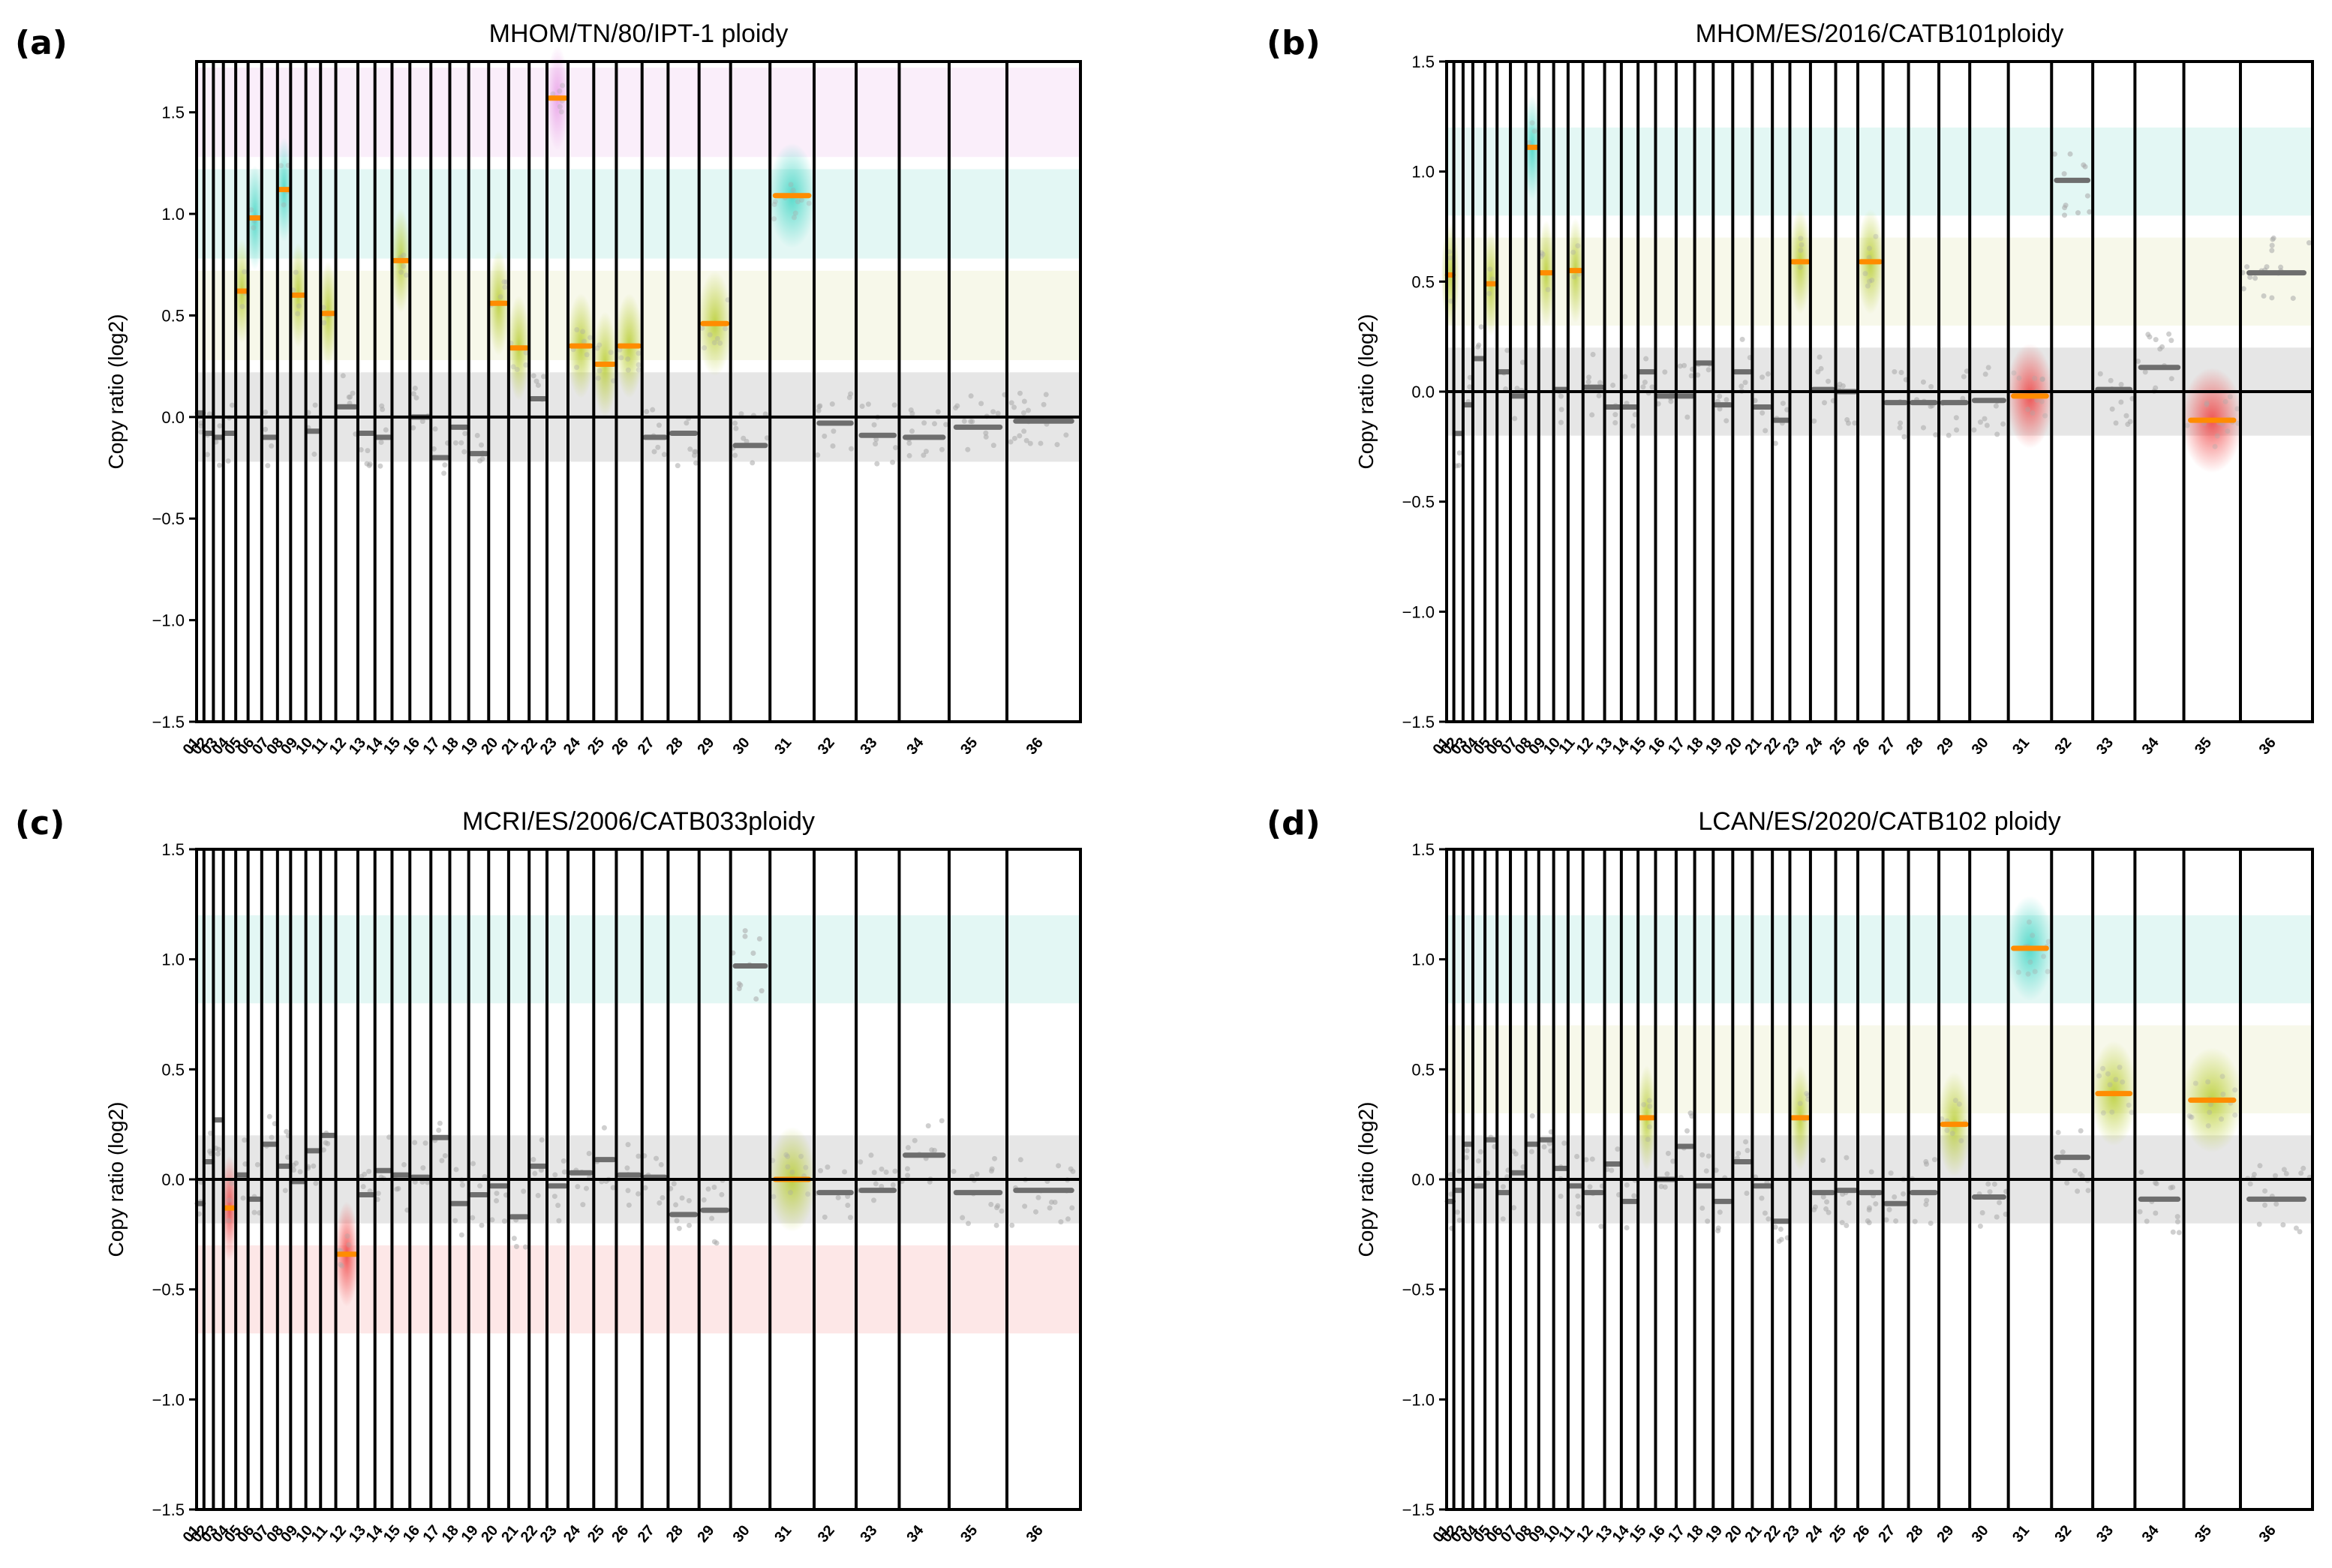  Describe the element at coordinates (173, 316) in the screenshot. I see `y-tick-label: 0.5` at that location.